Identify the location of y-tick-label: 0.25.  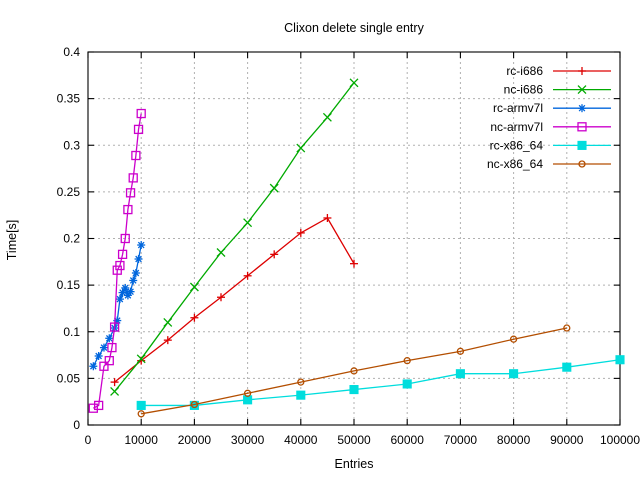
(69, 192).